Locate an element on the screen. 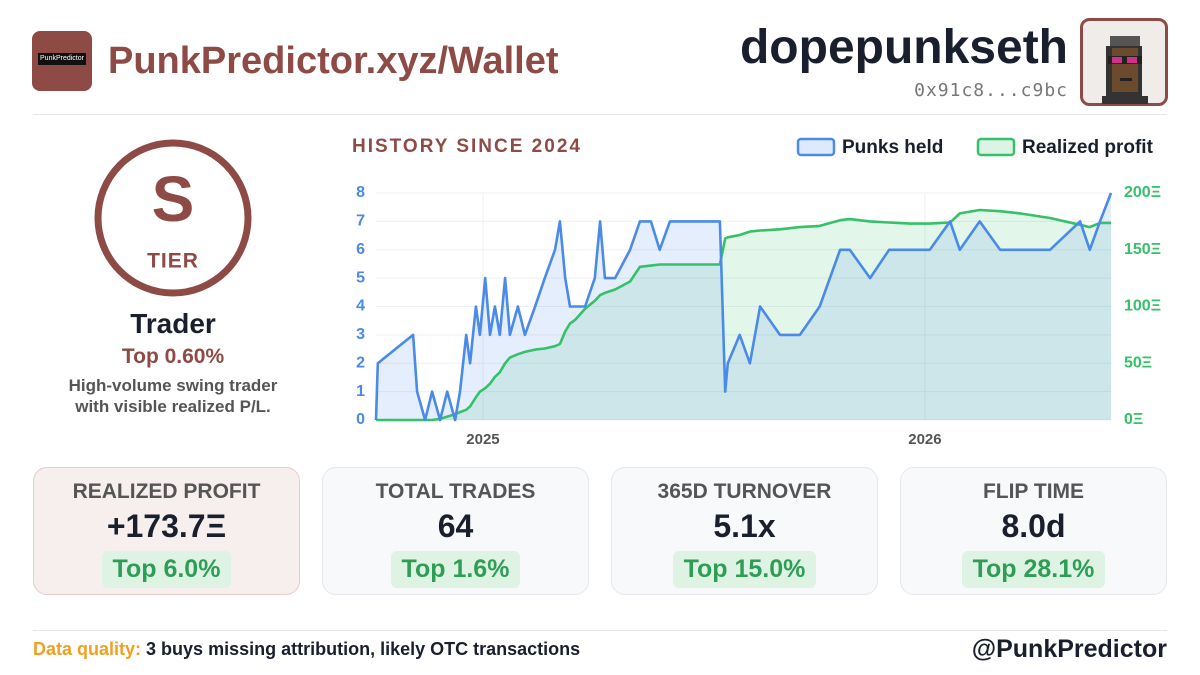 The height and width of the screenshot is (675, 1200). logo: PunkPredictor is located at coordinates (62, 61).